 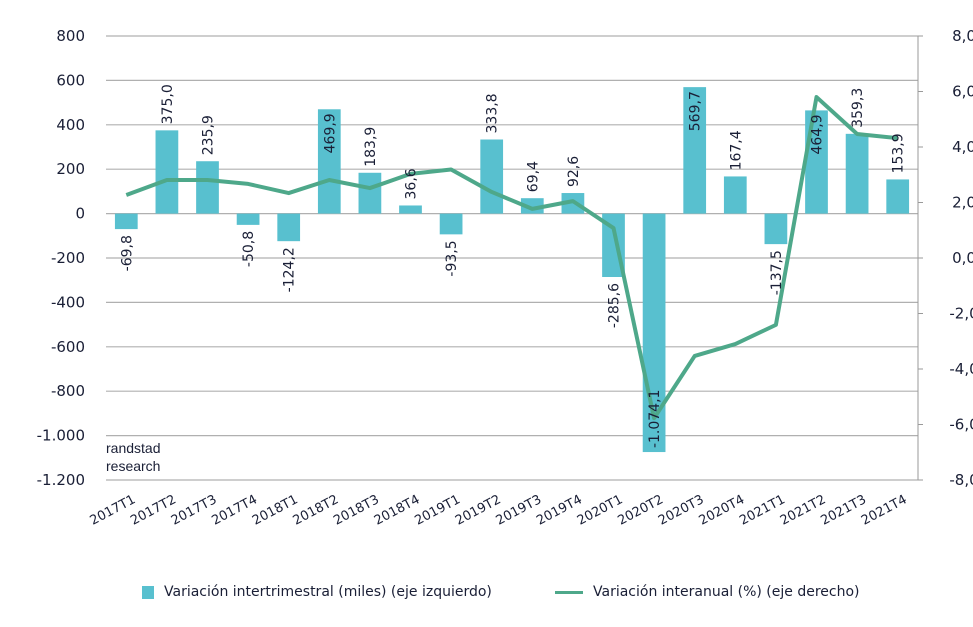 I want to click on x-tick-label: 2017T4, so click(x=234, y=510).